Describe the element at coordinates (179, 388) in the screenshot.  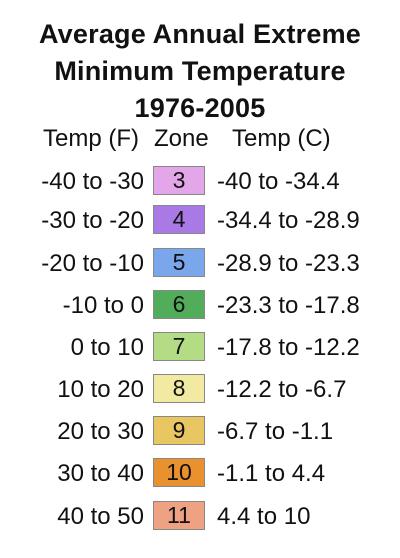
I see `zone-swatch: 8` at that location.